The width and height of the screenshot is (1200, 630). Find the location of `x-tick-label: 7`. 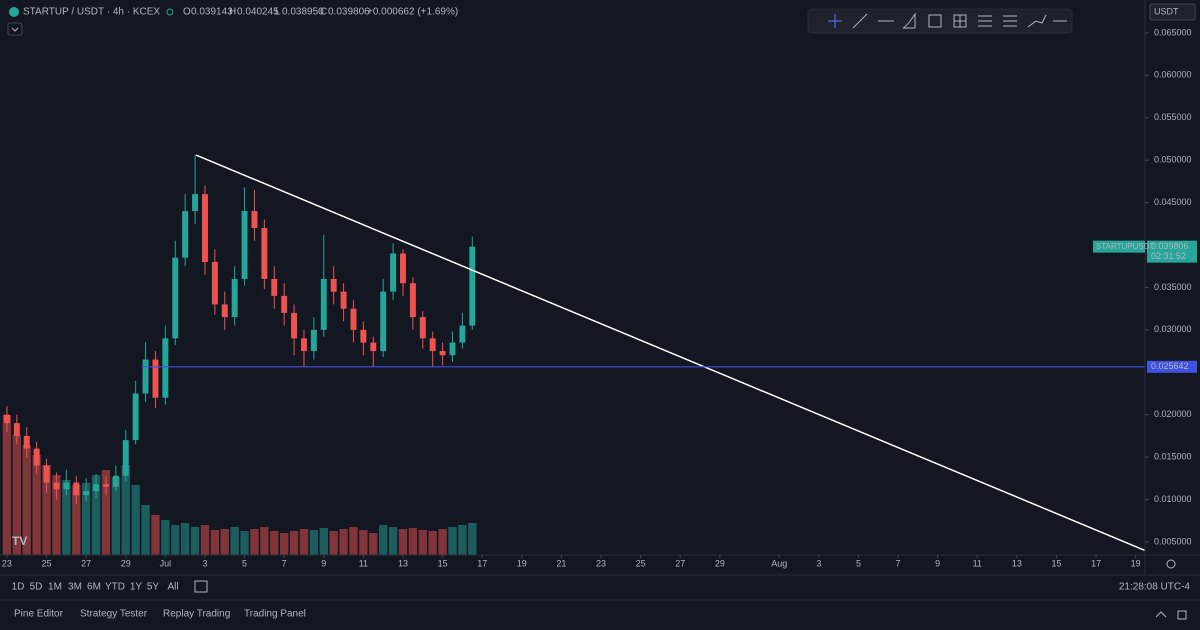

x-tick-label: 7 is located at coordinates (898, 563).